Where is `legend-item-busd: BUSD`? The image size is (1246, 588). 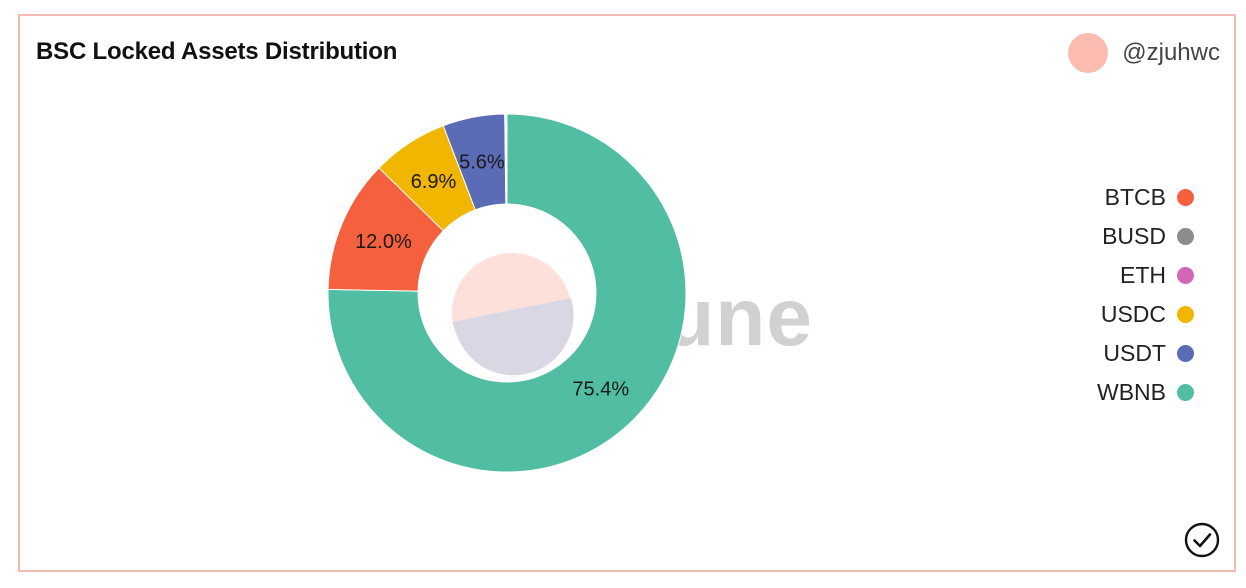 legend-item-busd: BUSD is located at coordinates (1148, 236).